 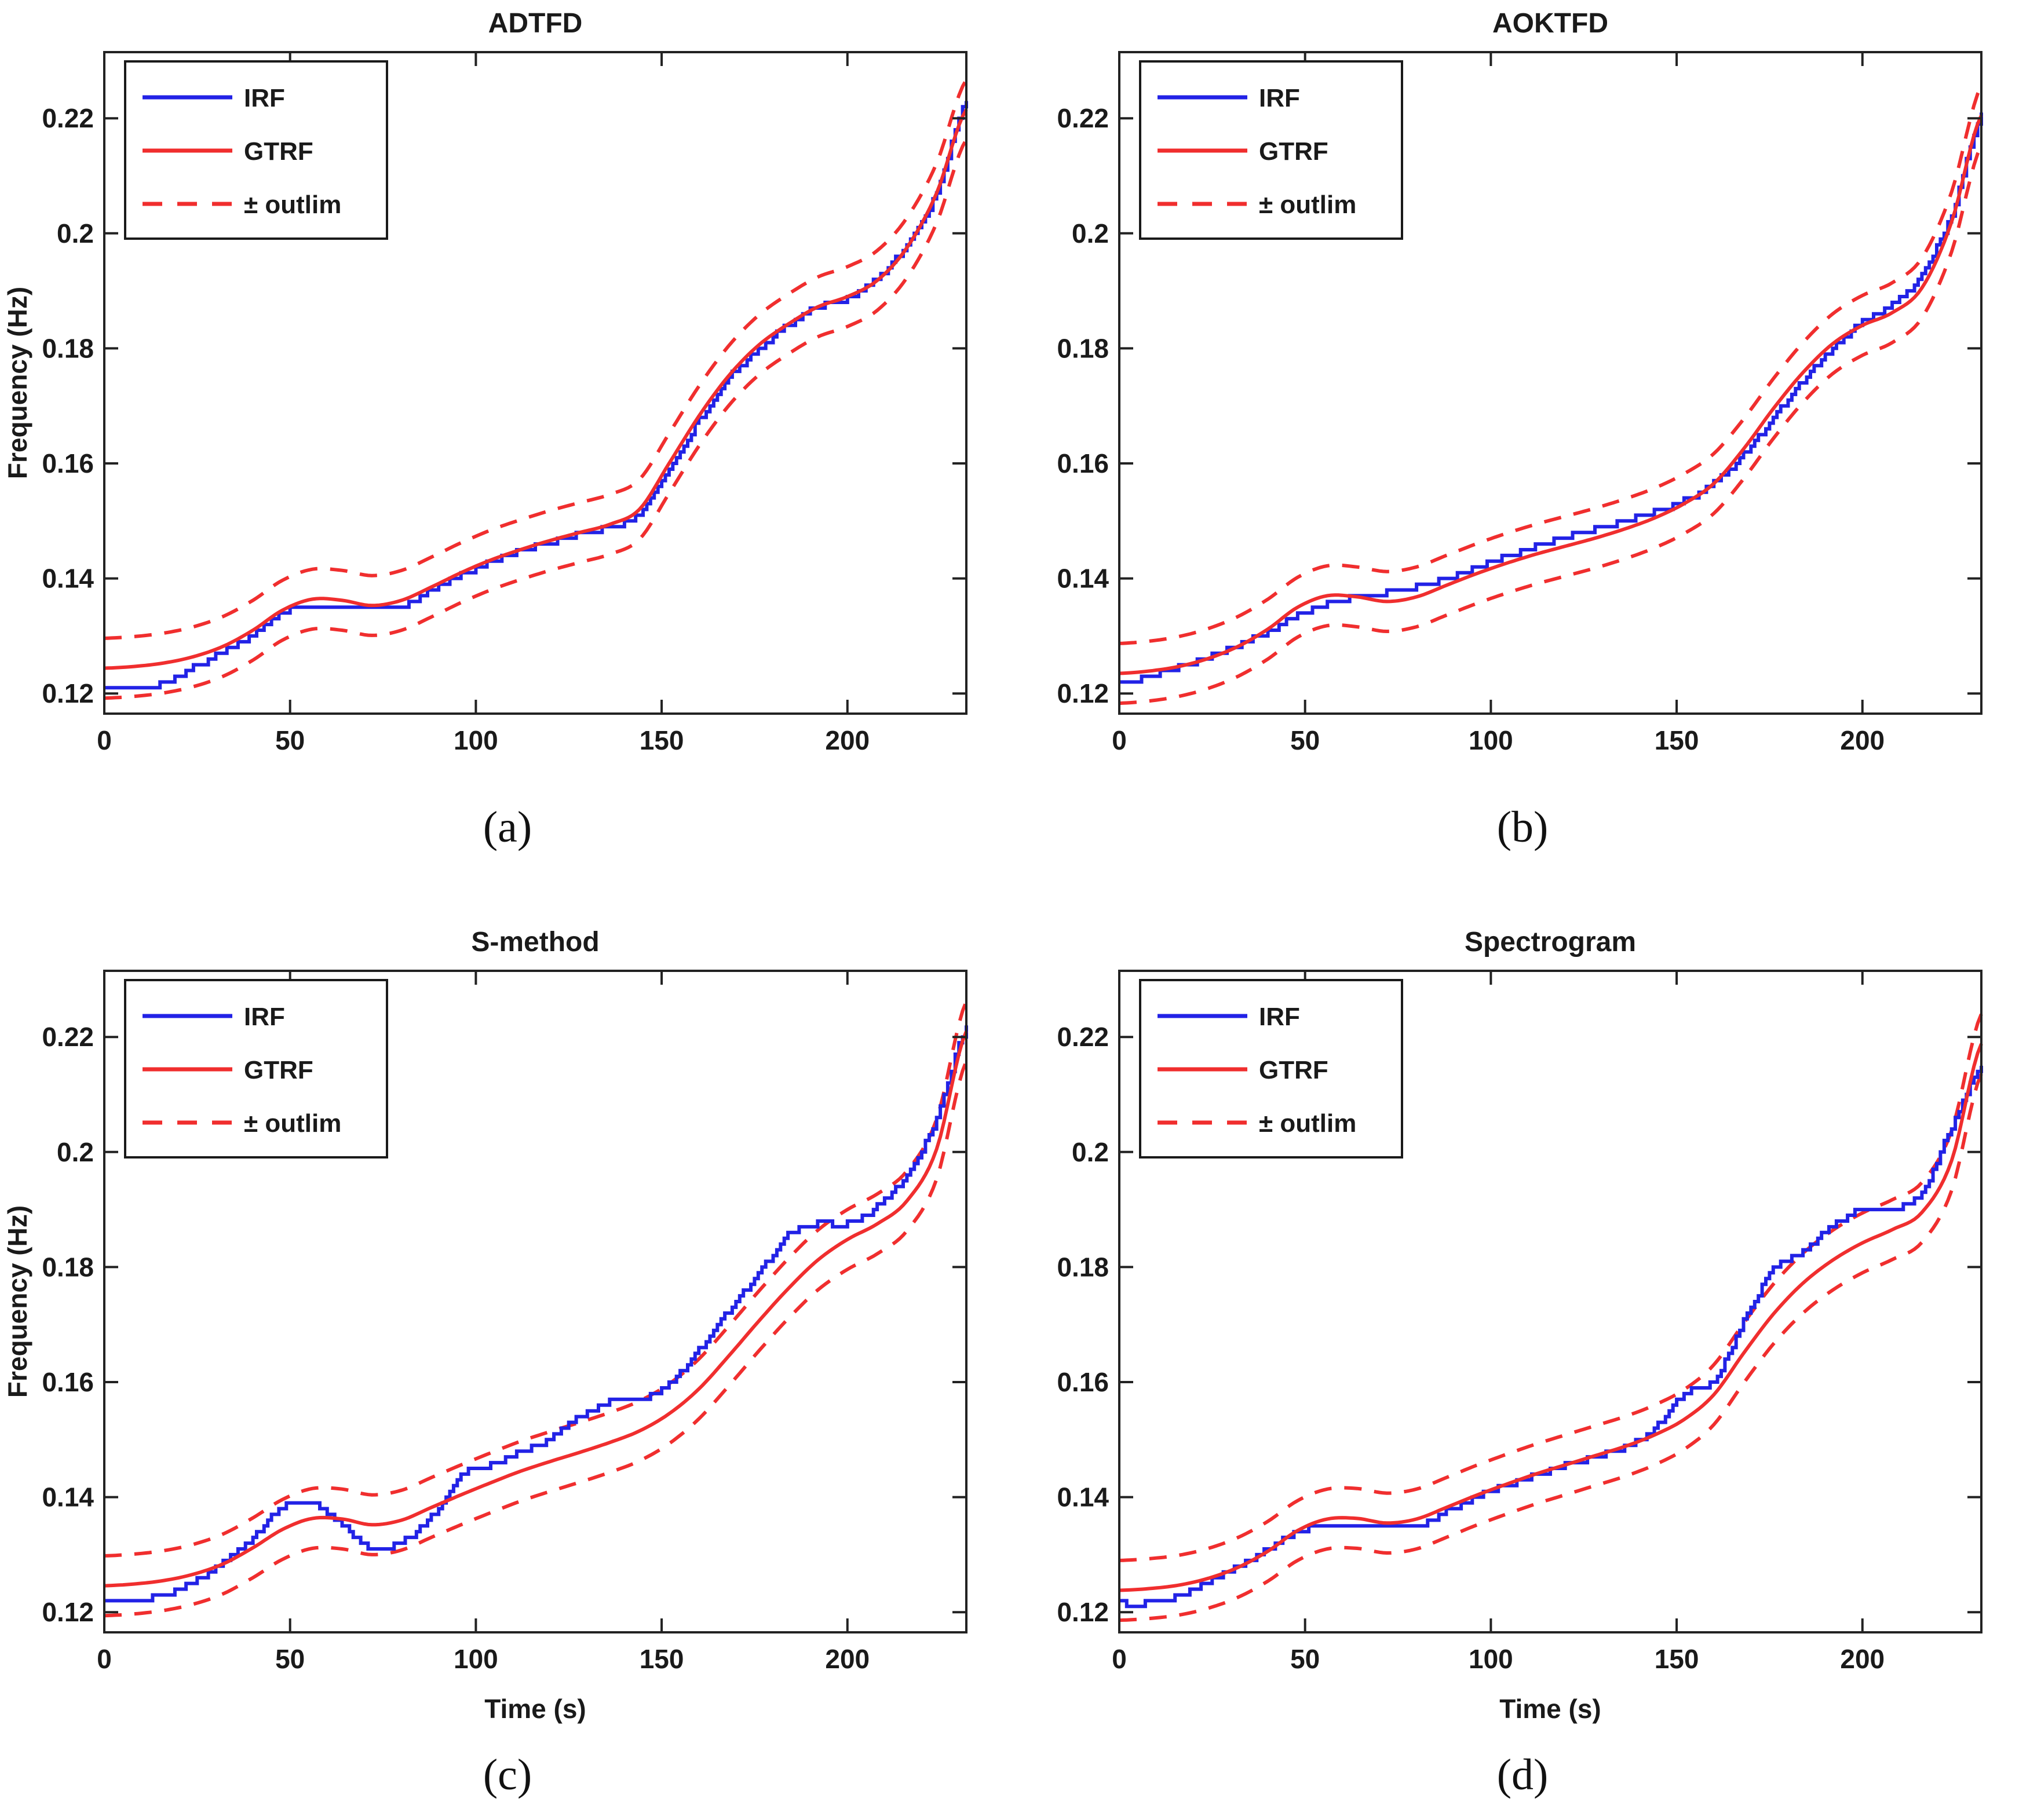 I want to click on caption-a: (a), so click(x=507, y=827).